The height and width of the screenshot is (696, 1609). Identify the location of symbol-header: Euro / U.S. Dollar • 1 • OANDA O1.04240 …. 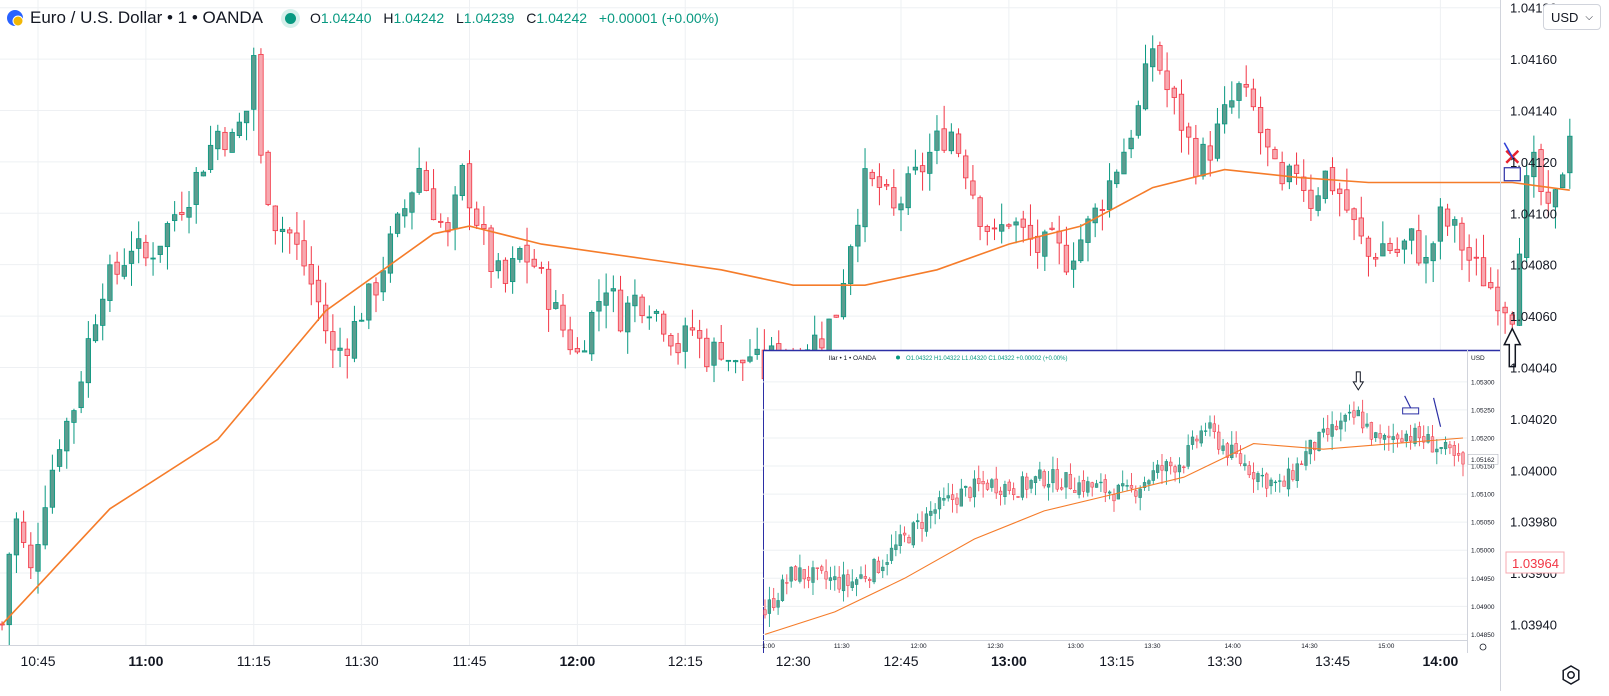
(366, 18).